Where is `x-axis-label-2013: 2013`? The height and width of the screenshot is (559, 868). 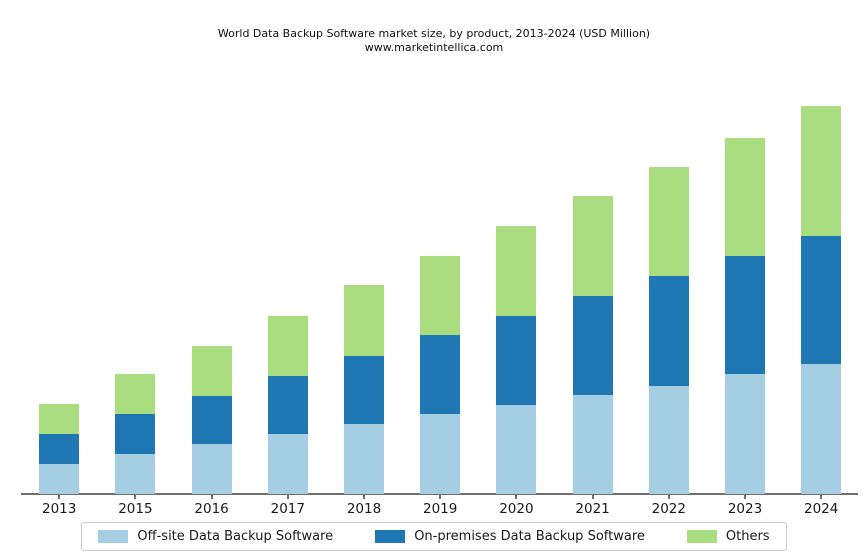 x-axis-label-2013: 2013 is located at coordinates (59, 509).